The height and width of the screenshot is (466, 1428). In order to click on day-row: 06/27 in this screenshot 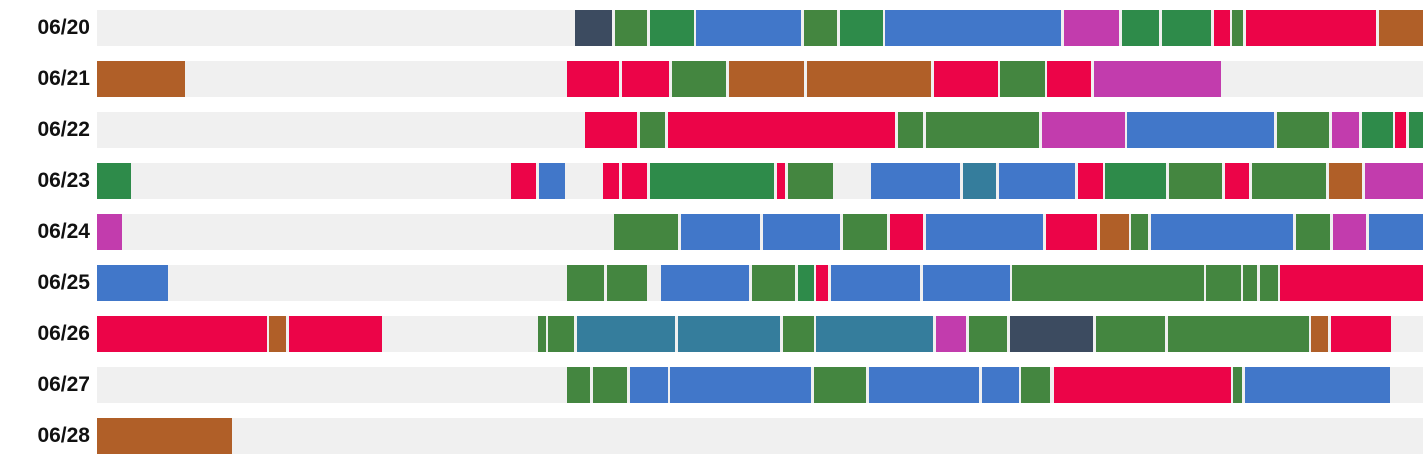, I will do `click(714, 385)`.